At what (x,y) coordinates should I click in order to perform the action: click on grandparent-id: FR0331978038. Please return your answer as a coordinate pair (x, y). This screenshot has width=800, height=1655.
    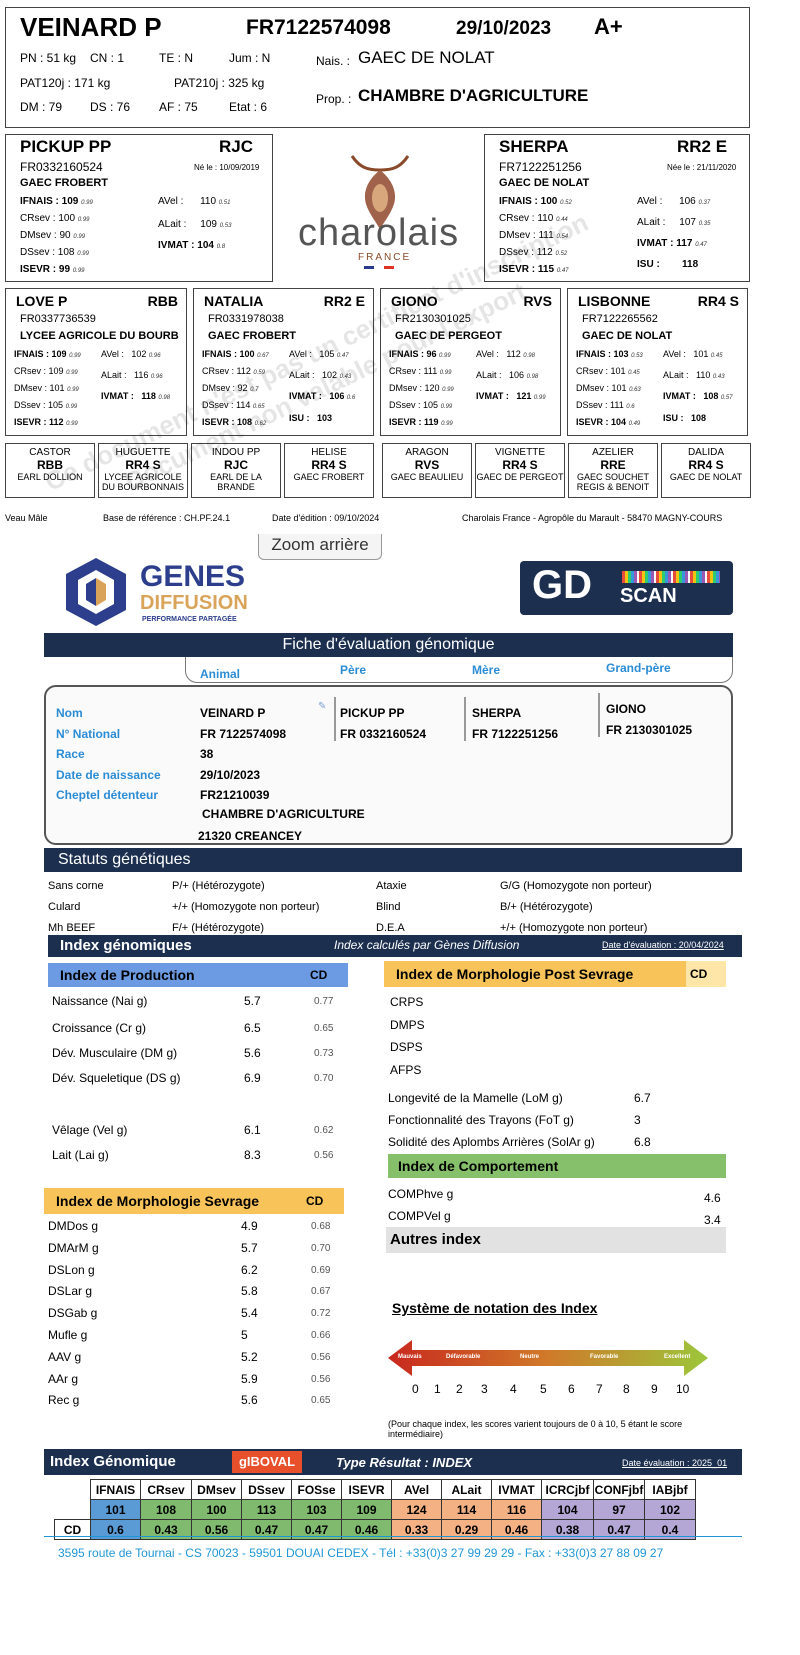
    Looking at the image, I should click on (246, 319).